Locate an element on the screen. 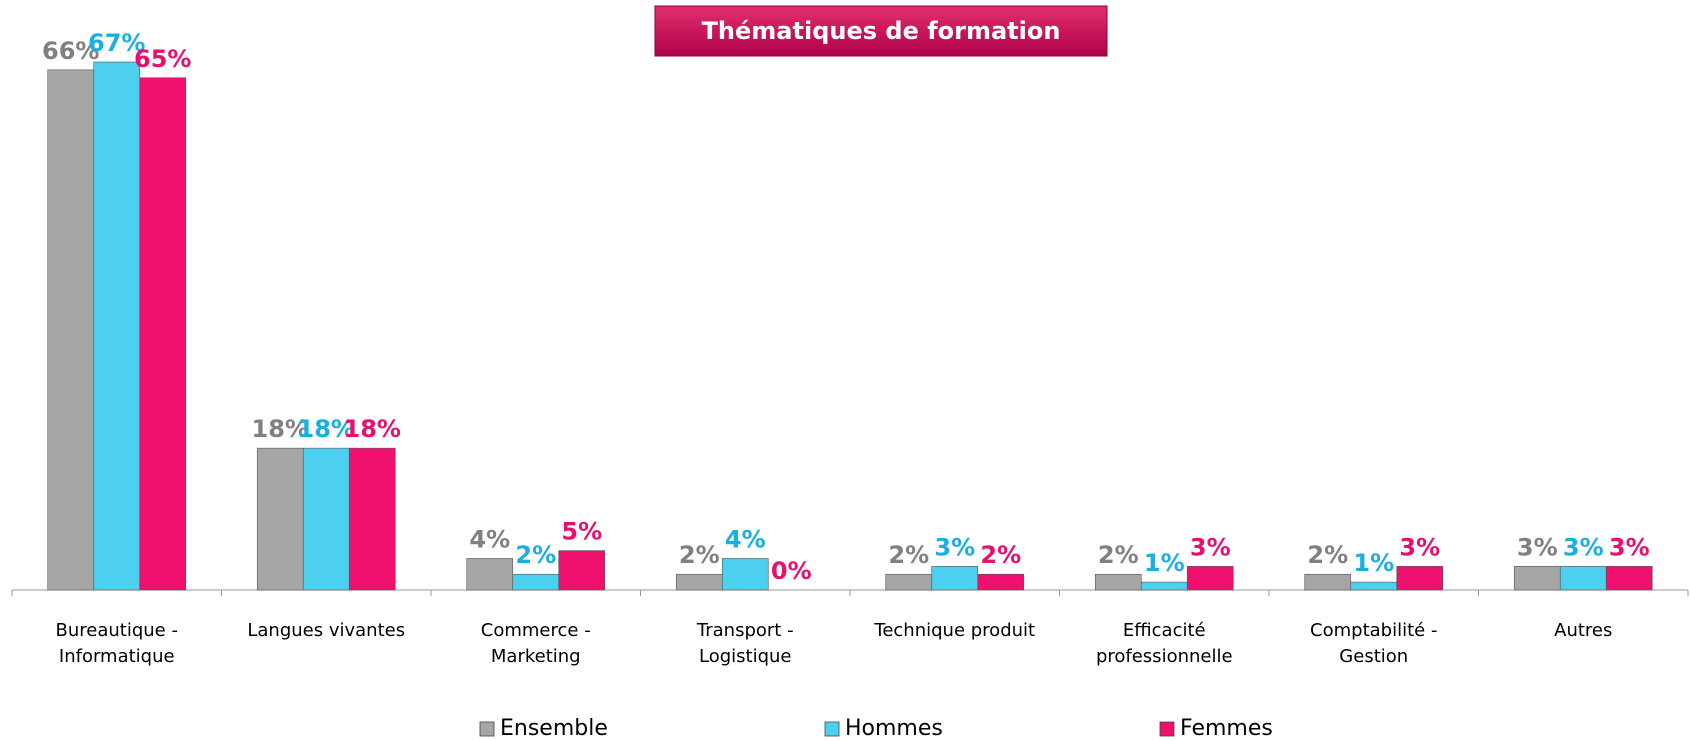 The height and width of the screenshot is (740, 1690). data-label: 0% is located at coordinates (791, 571).